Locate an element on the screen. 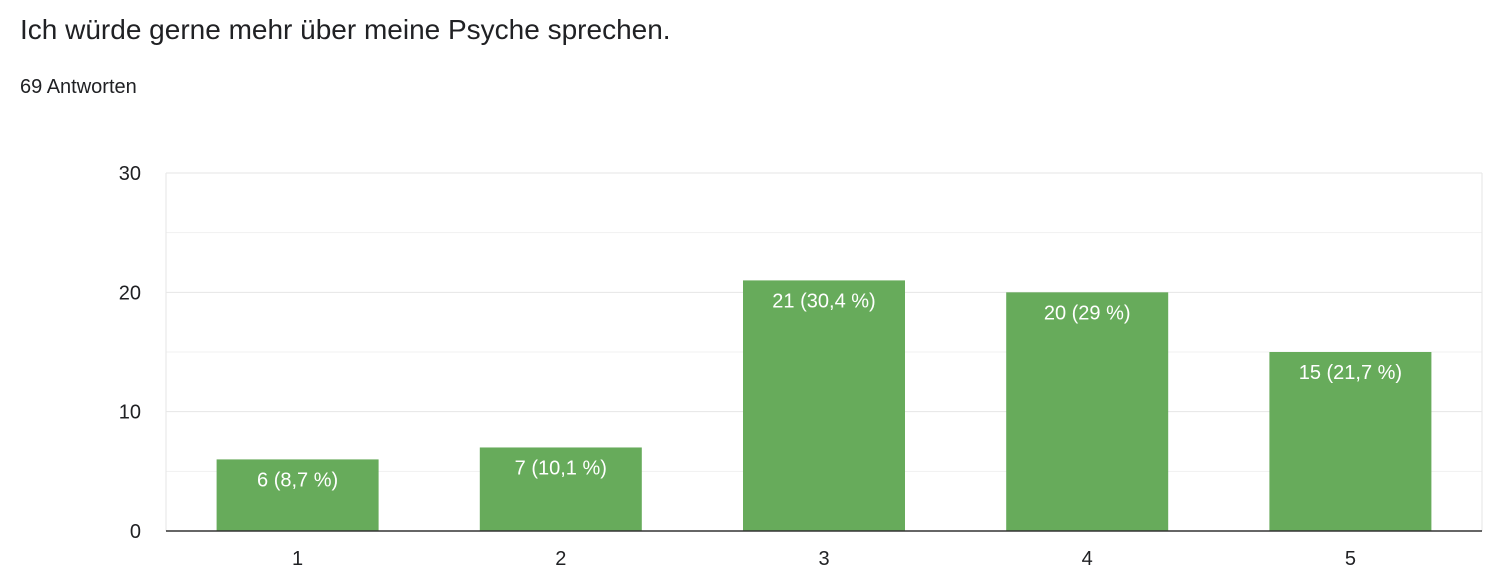  y-tick-label: 10 is located at coordinates (130, 413).